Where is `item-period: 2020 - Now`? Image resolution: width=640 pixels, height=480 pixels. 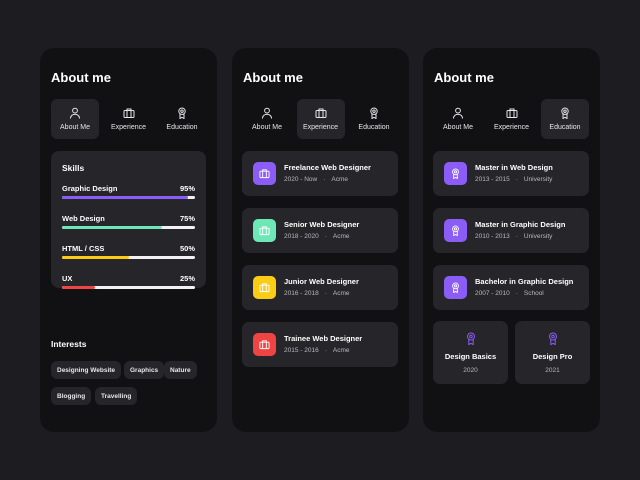 item-period: 2020 - Now is located at coordinates (301, 179).